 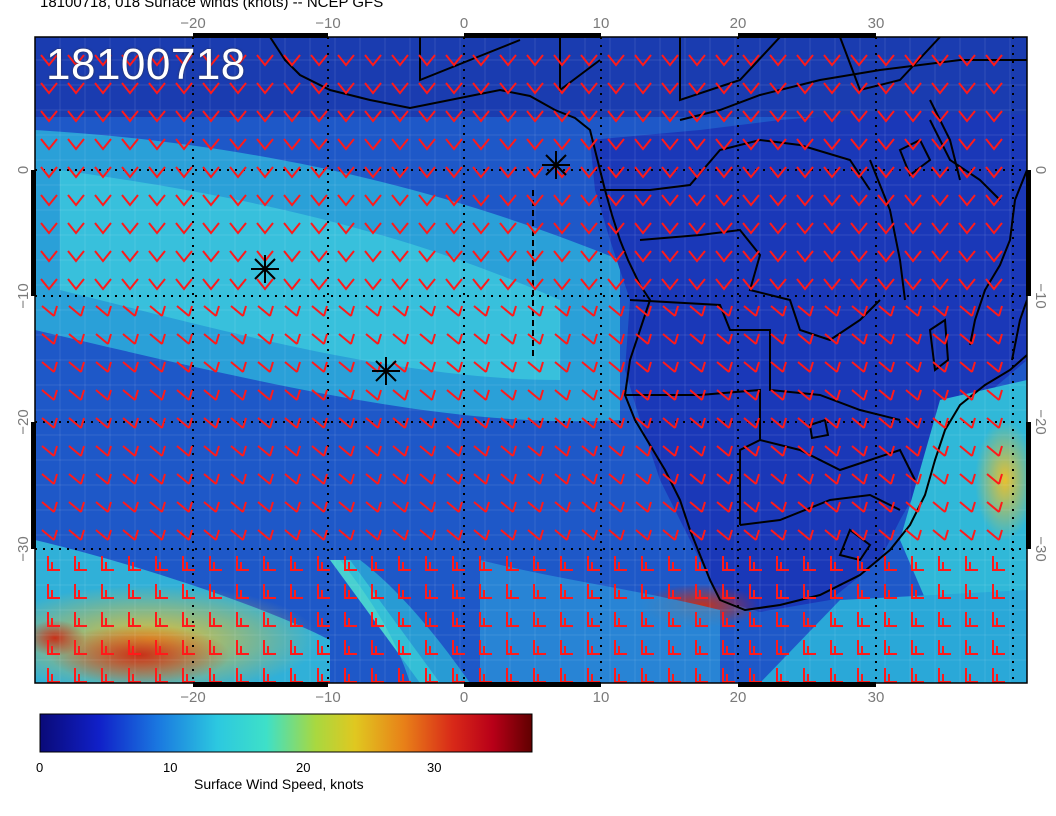 I want to click on lat-tick: −30, so click(x=1040, y=548).